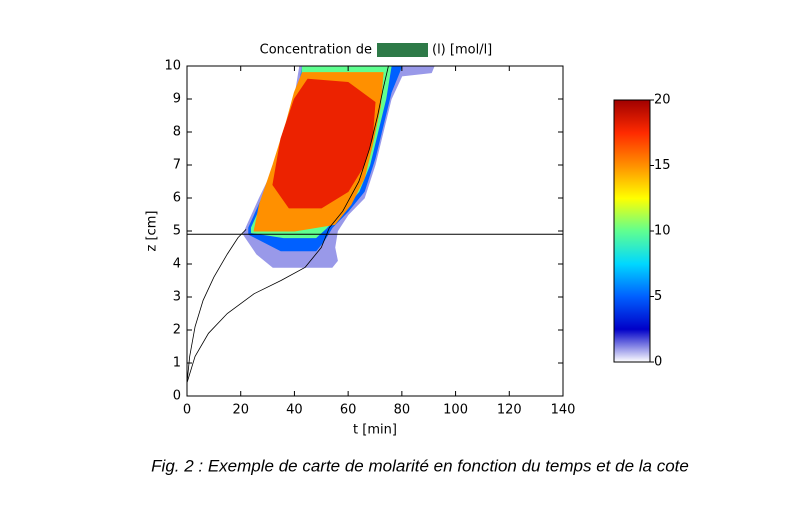  Describe the element at coordinates (402, 410) in the screenshot. I see `x-tick-label: 80` at that location.